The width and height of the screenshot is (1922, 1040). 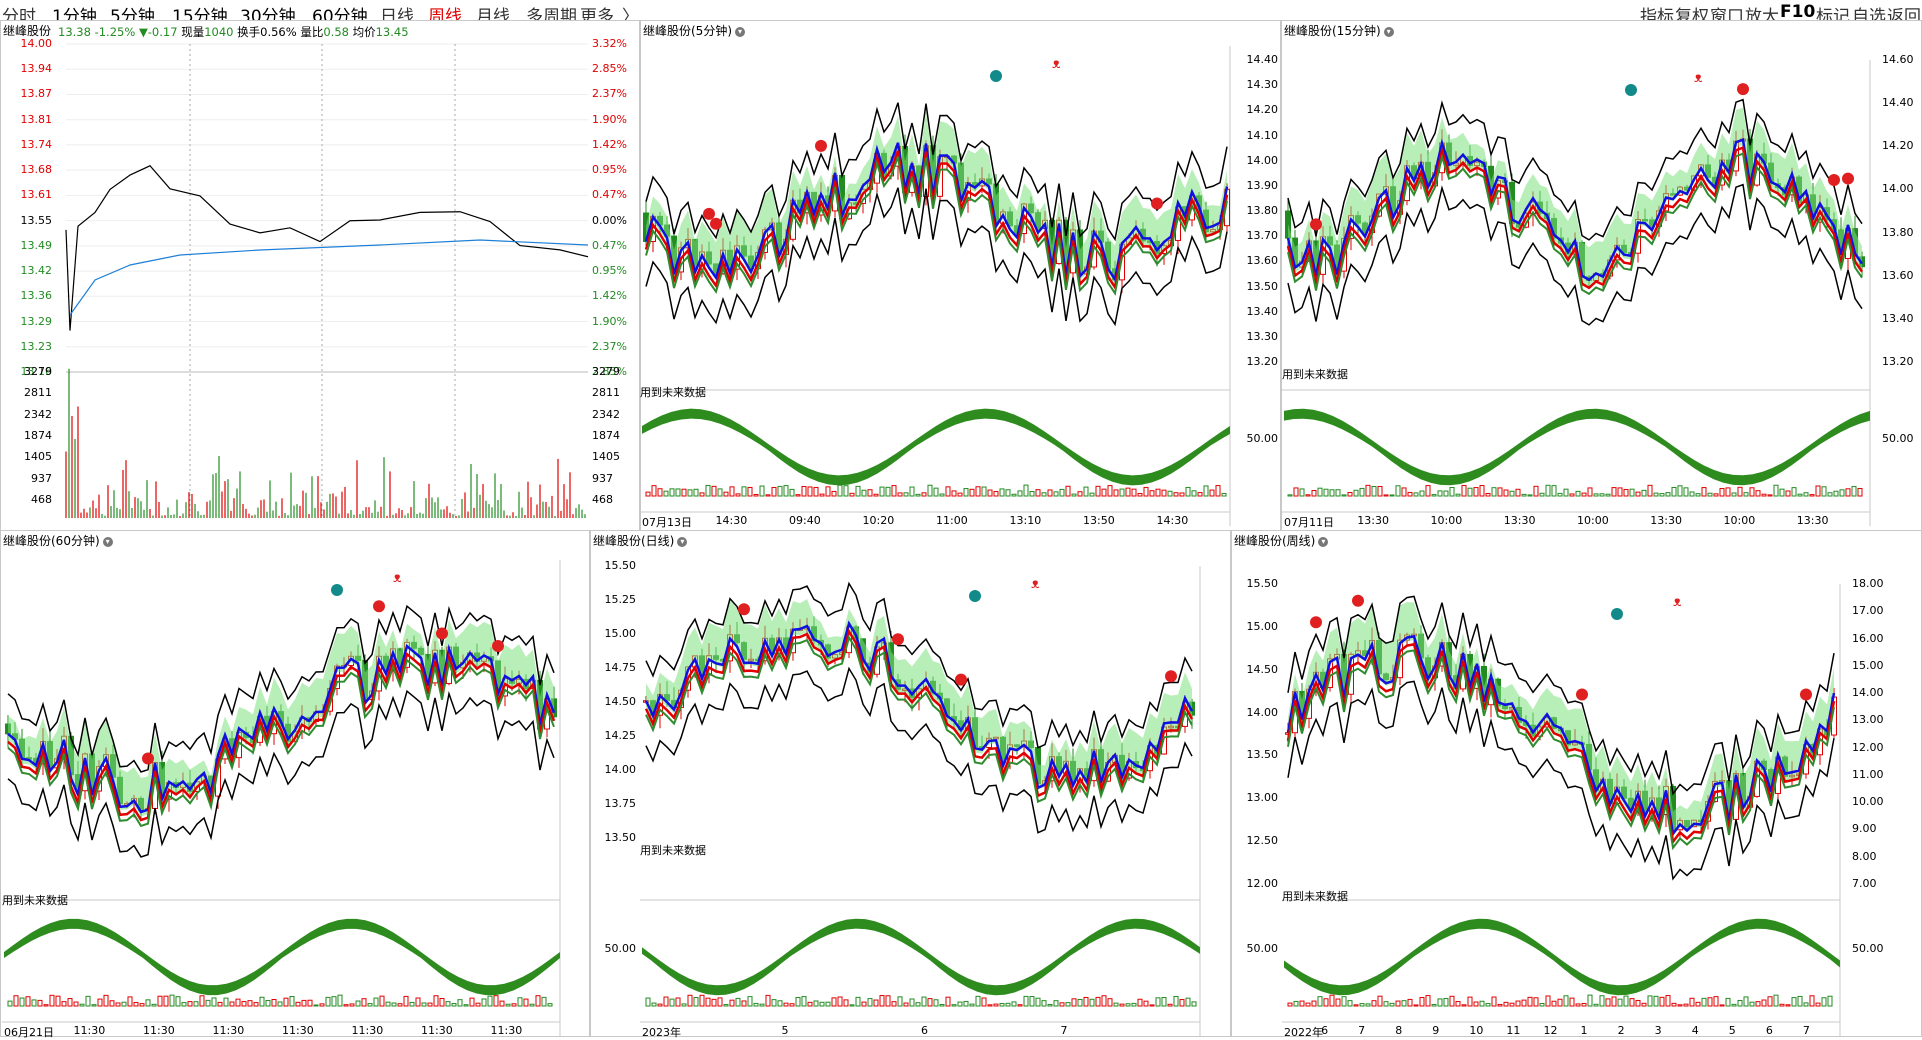 I want to click on price-tick: 13.00, so click(x=1262, y=798).